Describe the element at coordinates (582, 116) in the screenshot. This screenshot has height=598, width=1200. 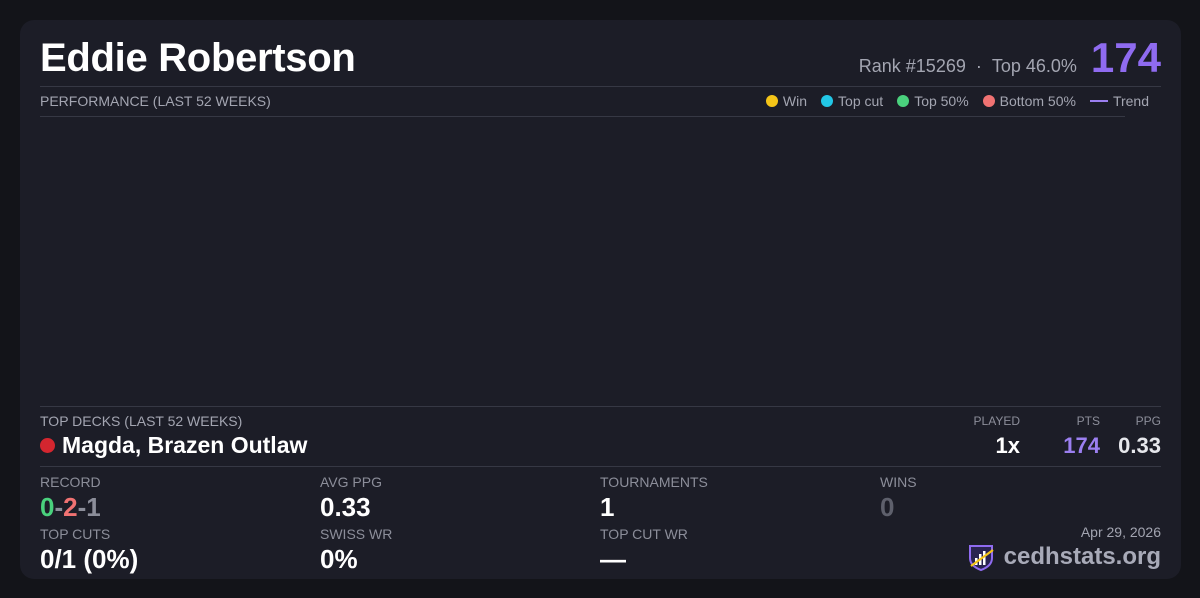
I see `chart-top-divider` at that location.